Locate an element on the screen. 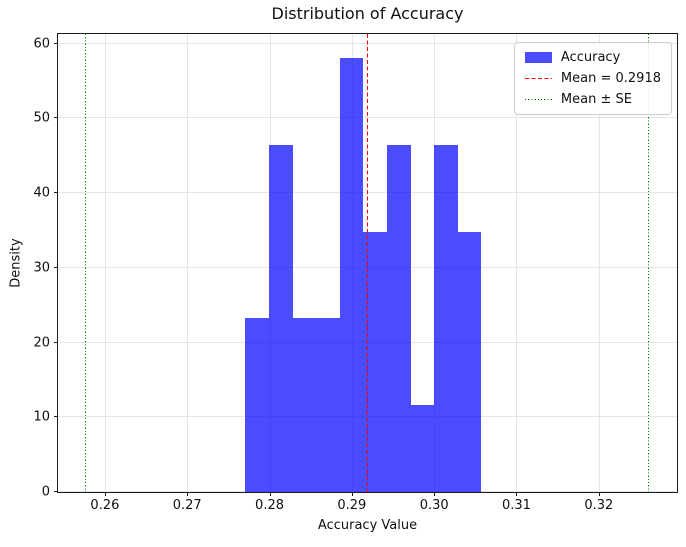  legend: Accuracy Mean = 0.2918 Mean ± SE is located at coordinates (592, 78).